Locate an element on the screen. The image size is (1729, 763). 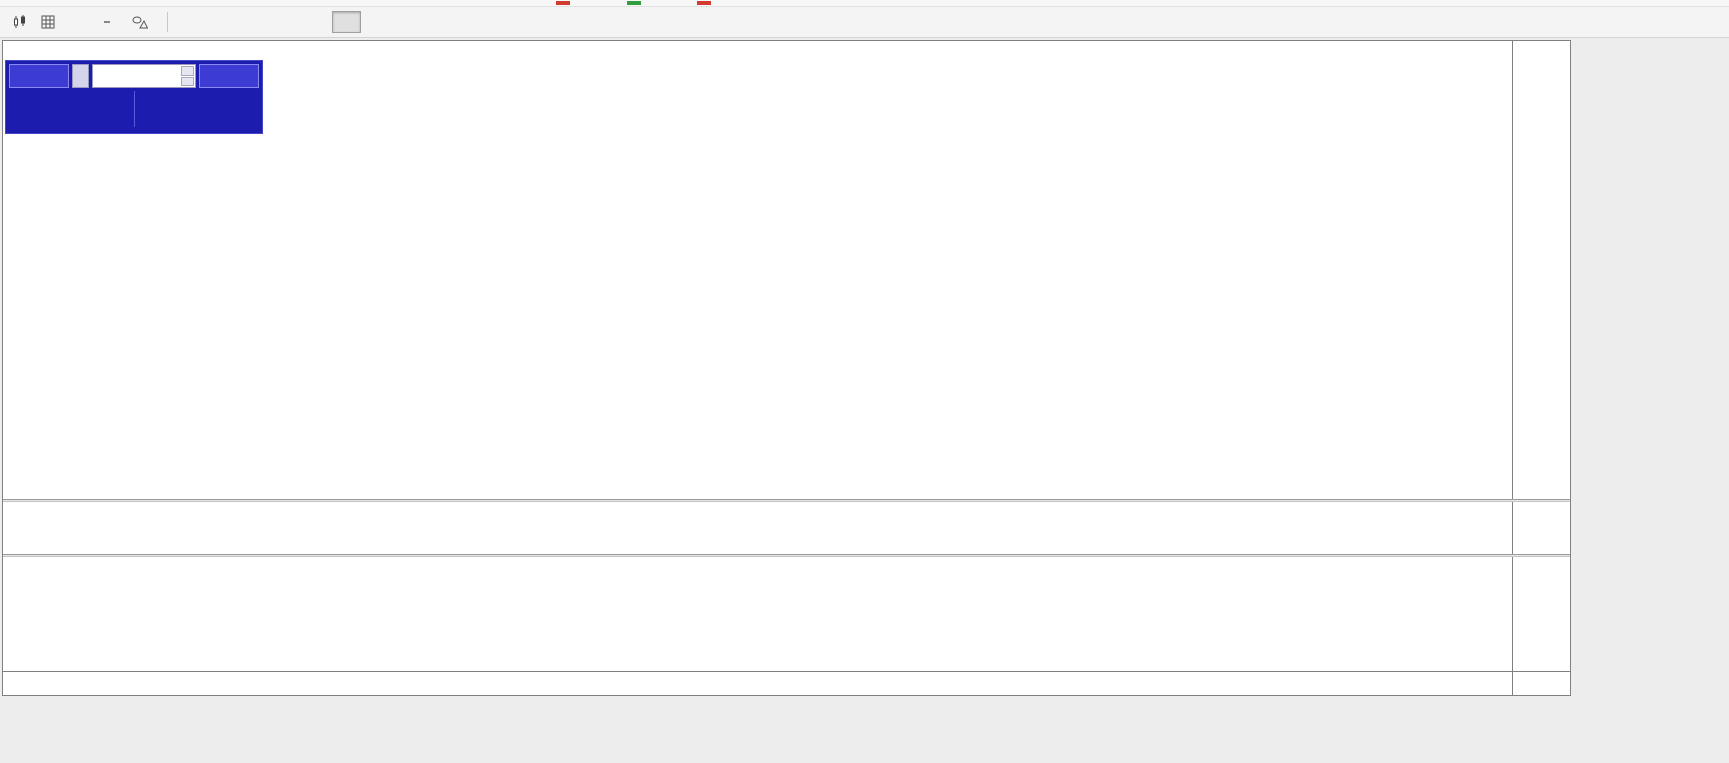
timeframe-mn-button is located at coordinates (439, 22).